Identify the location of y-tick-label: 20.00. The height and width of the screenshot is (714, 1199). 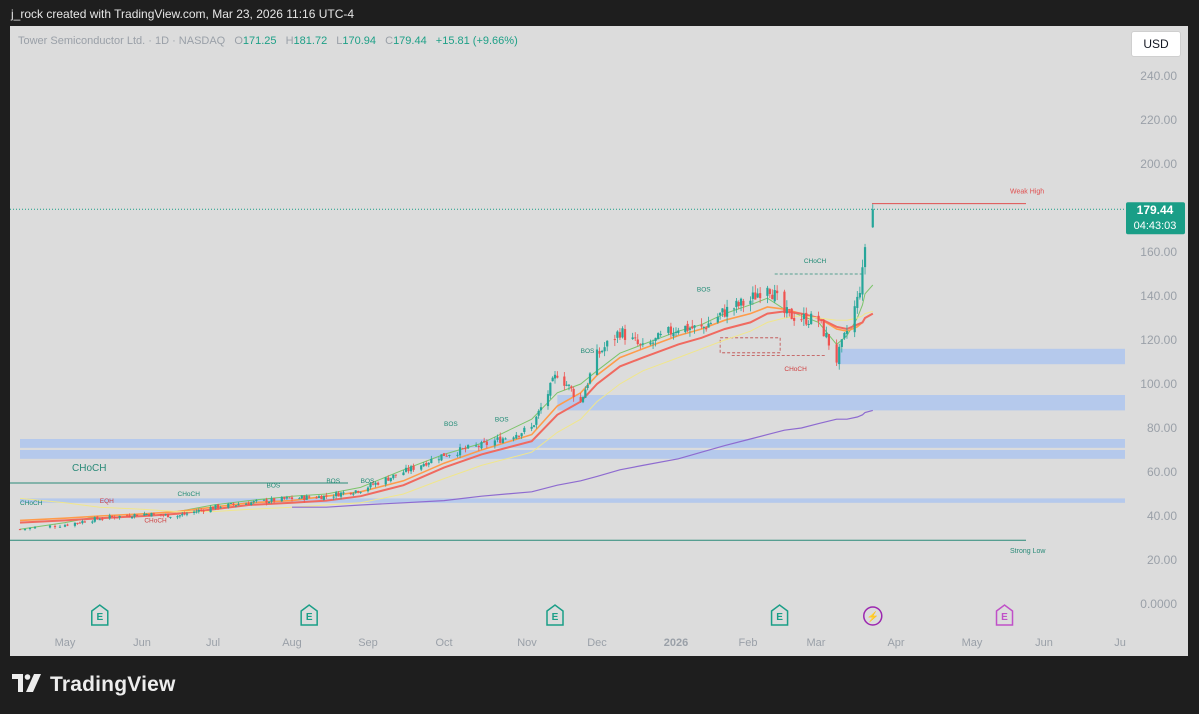
(1162, 560).